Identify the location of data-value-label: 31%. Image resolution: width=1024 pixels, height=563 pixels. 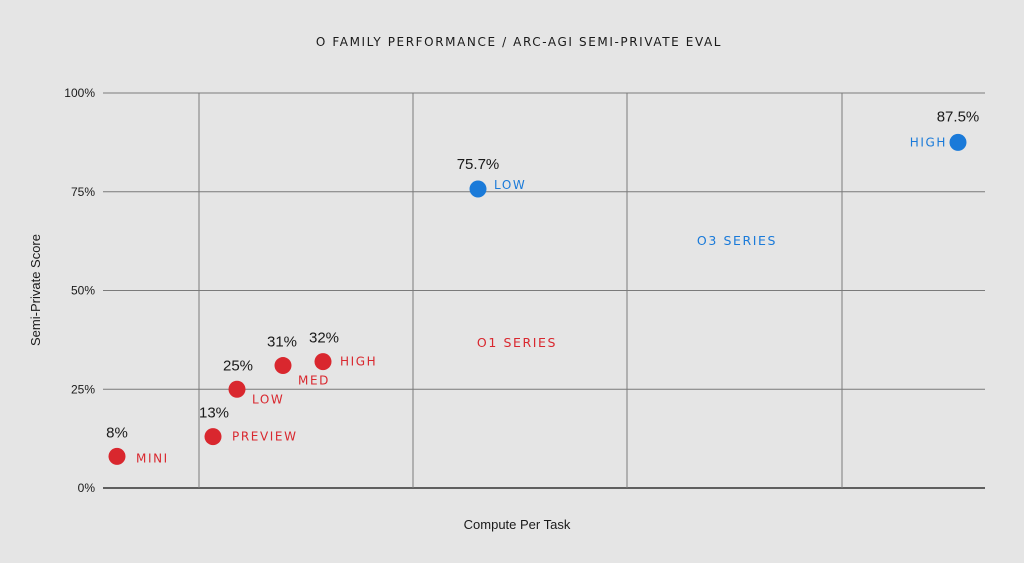
(282, 342).